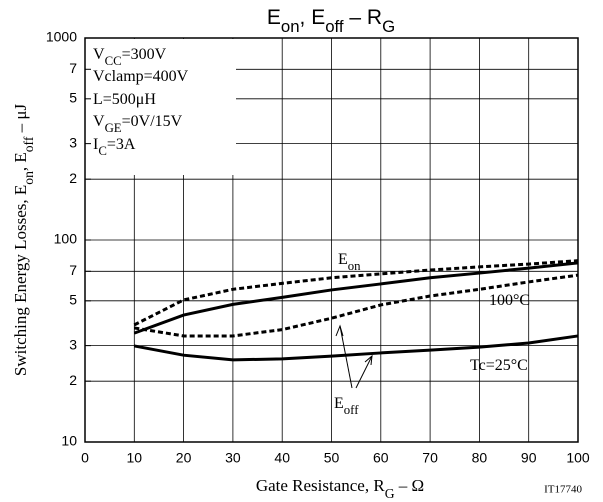 The height and width of the screenshot is (502, 603). I want to click on text-run: =3A, so click(121, 144).